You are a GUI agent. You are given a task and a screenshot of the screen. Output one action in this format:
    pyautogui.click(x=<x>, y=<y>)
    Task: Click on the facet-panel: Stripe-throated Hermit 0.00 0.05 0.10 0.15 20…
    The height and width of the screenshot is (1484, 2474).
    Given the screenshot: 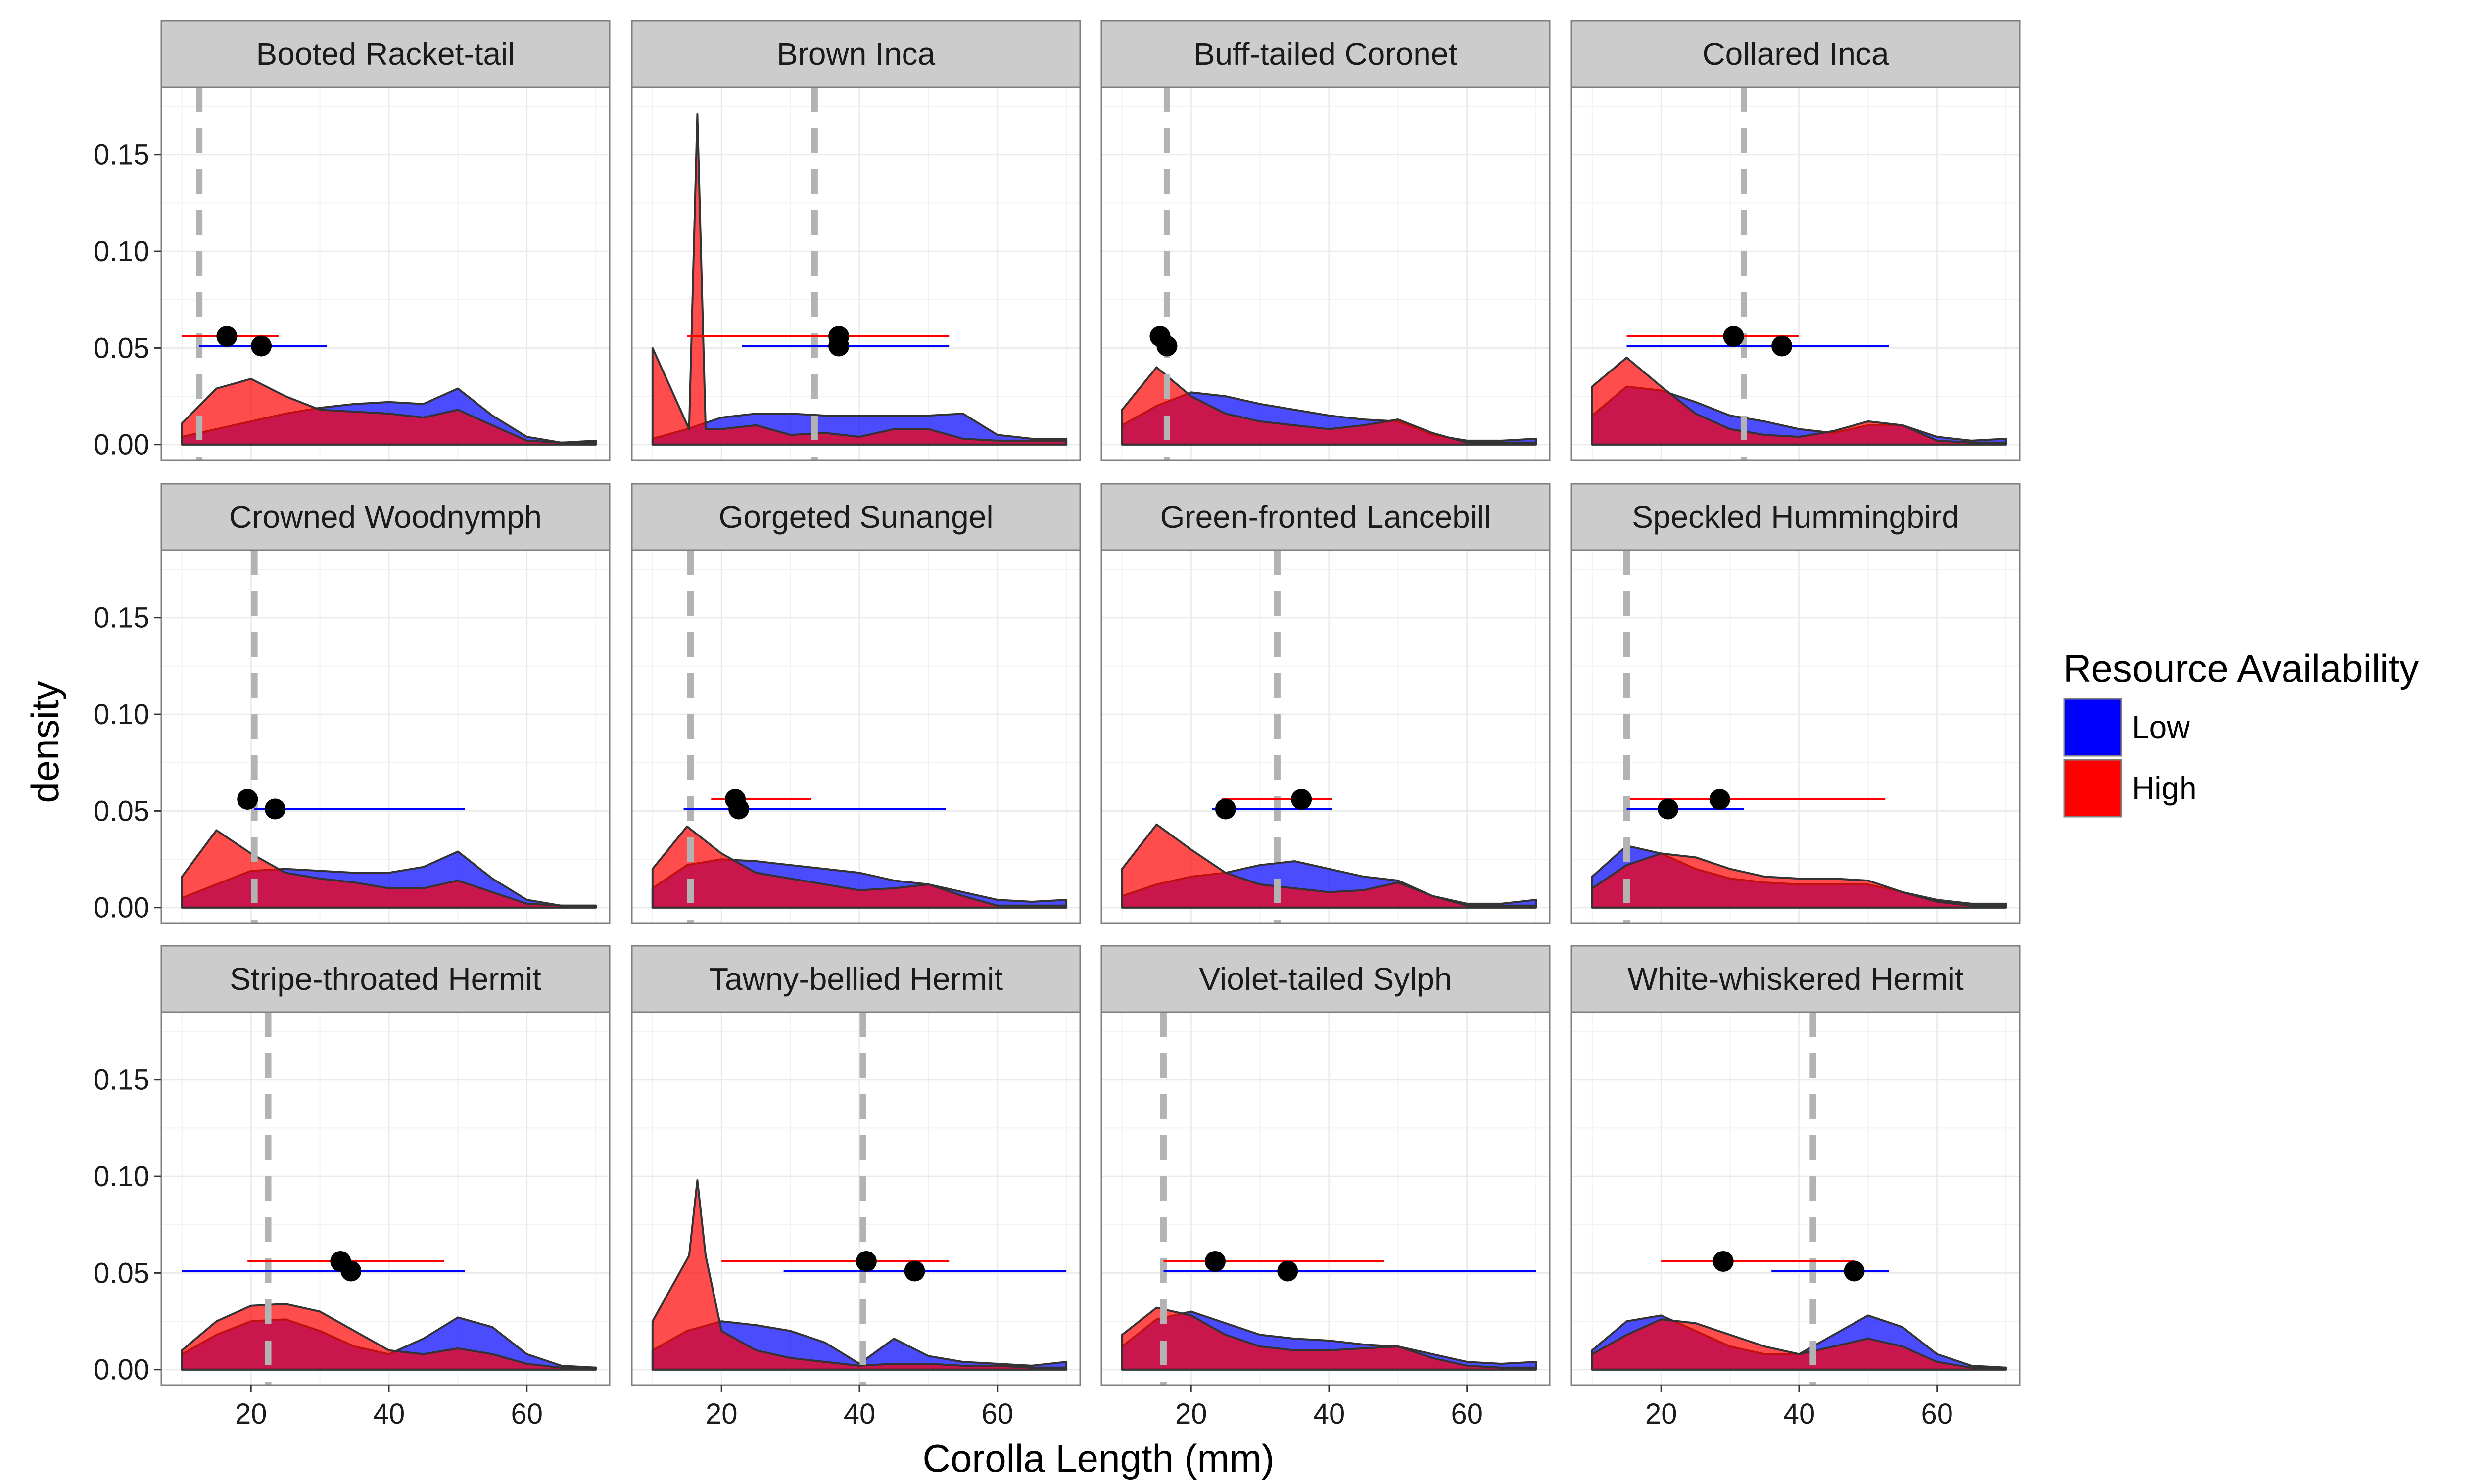 What is the action you would take?
    pyautogui.click(x=353, y=1187)
    